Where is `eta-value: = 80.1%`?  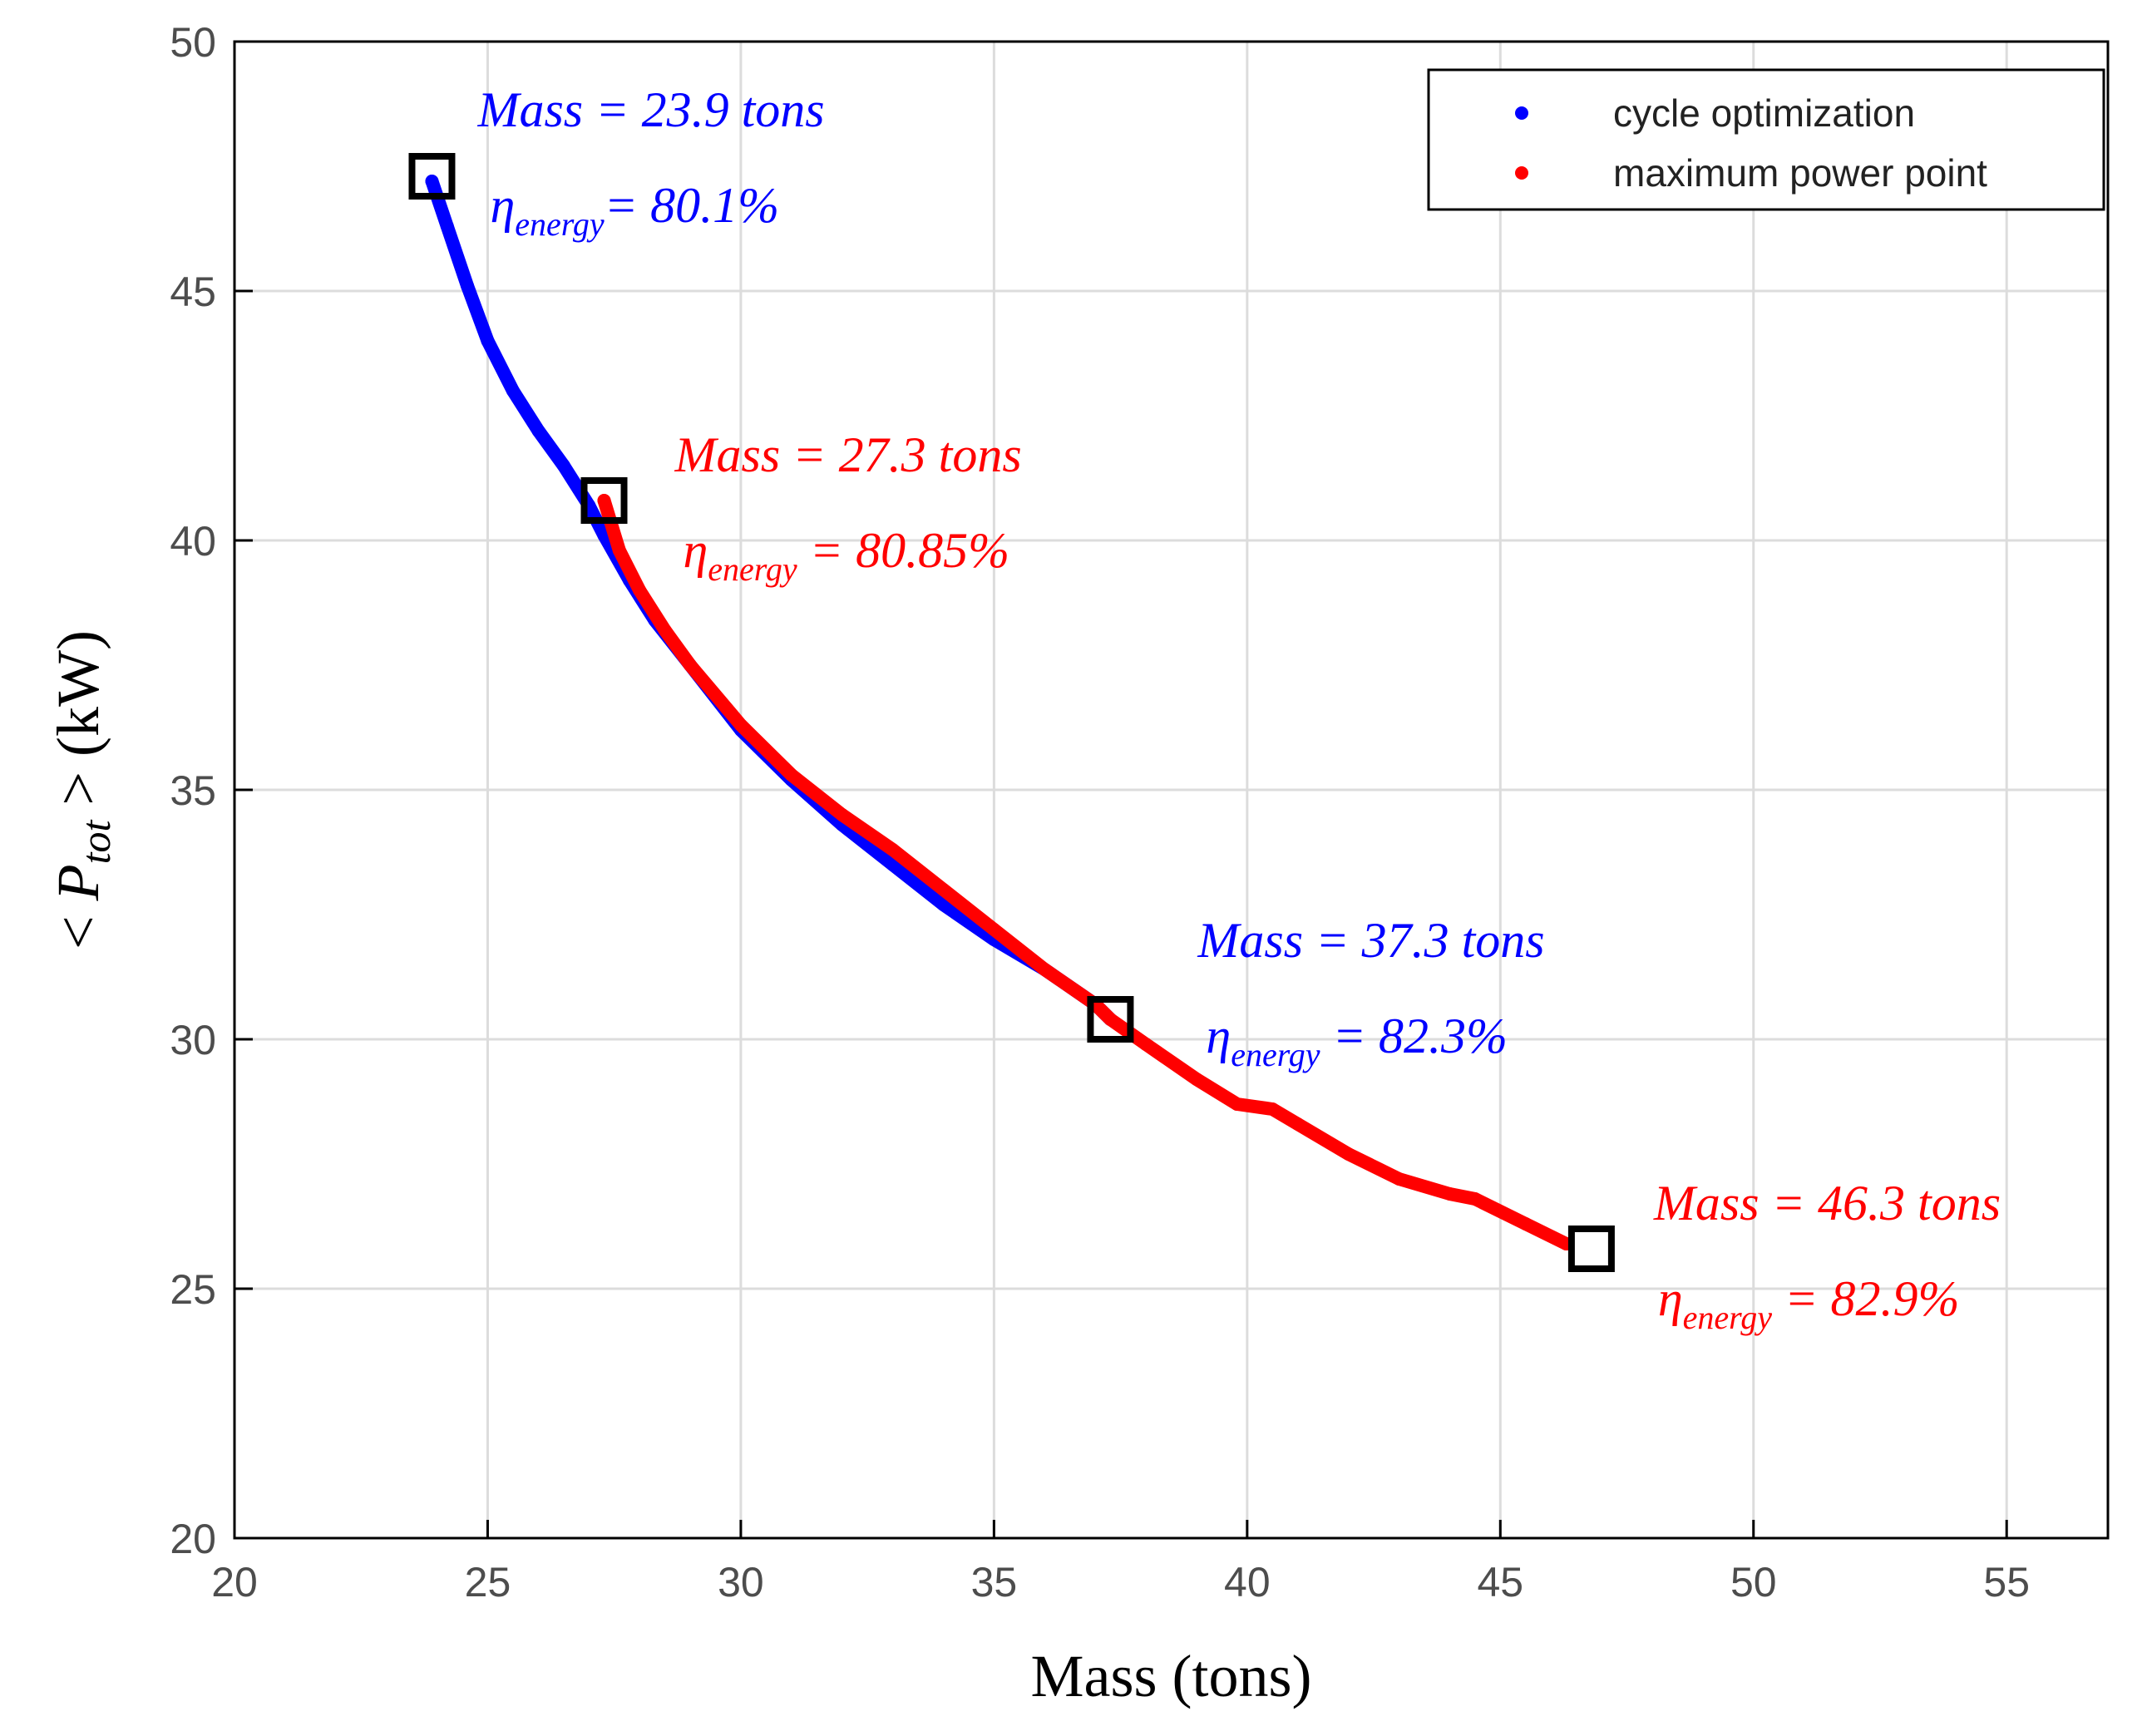 eta-value: = 80.1% is located at coordinates (692, 205).